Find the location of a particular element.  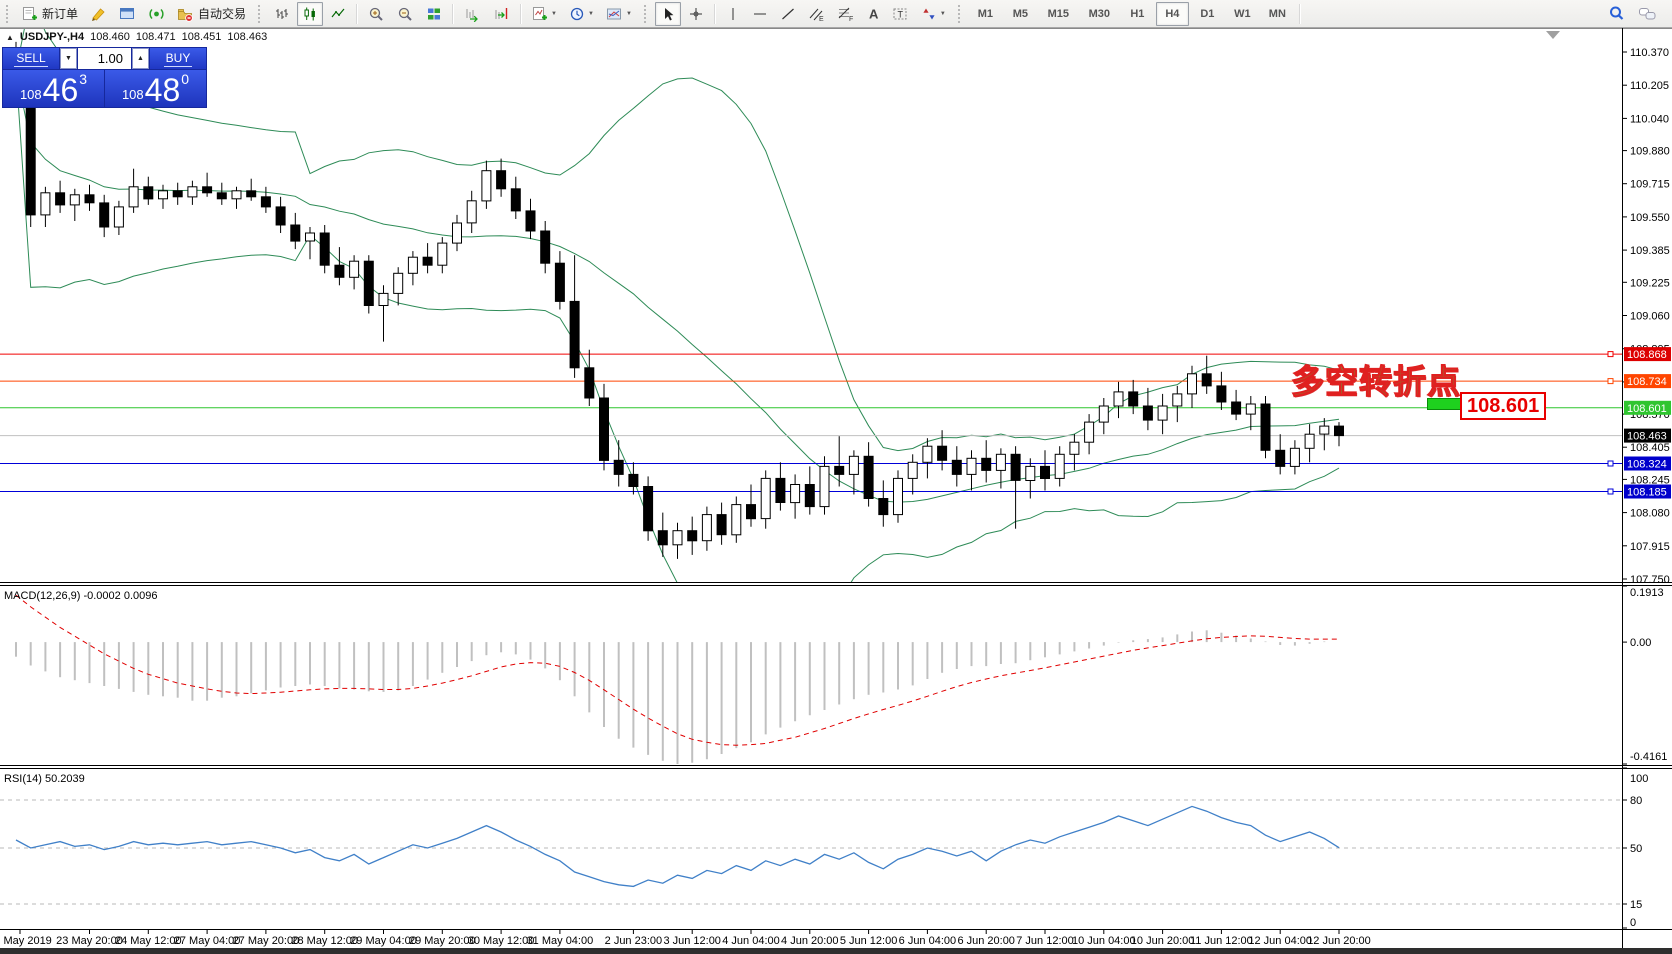

zoom-out-icon is located at coordinates (405, 14).